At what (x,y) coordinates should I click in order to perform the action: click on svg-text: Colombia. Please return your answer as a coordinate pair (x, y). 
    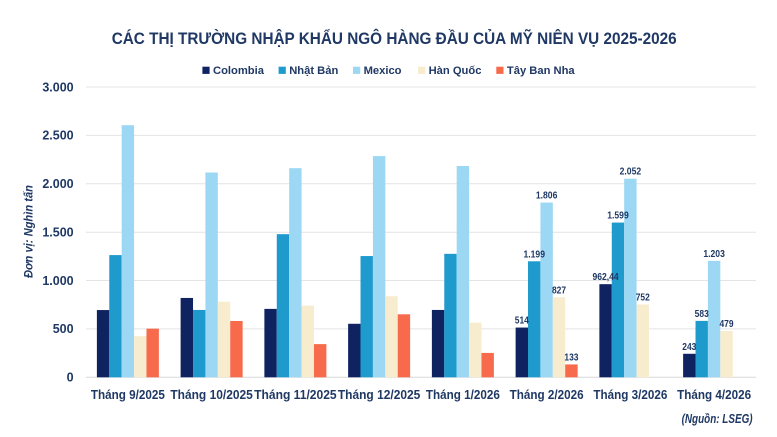
    Looking at the image, I should click on (239, 71).